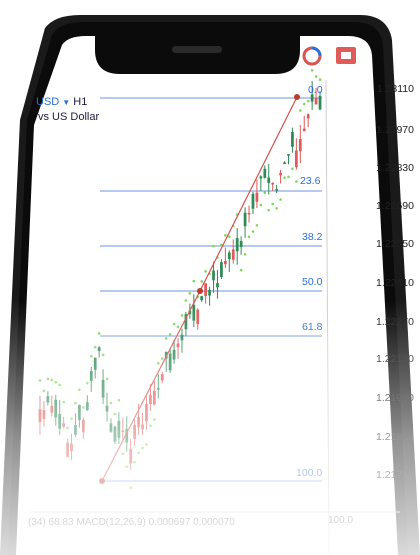 The image size is (420, 555). What do you see at coordinates (297, 97) in the screenshot?
I see `fib-anchor-high` at bounding box center [297, 97].